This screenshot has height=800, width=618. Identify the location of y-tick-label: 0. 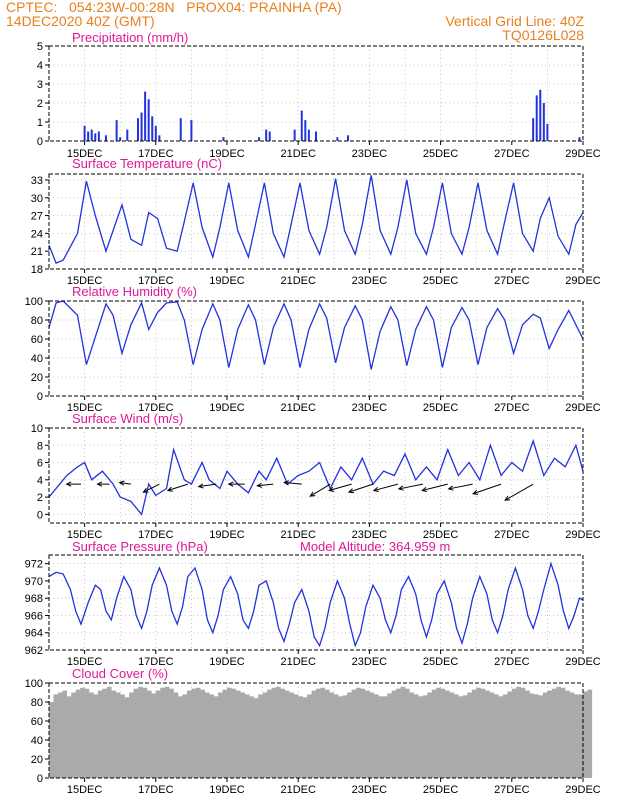
(40, 515).